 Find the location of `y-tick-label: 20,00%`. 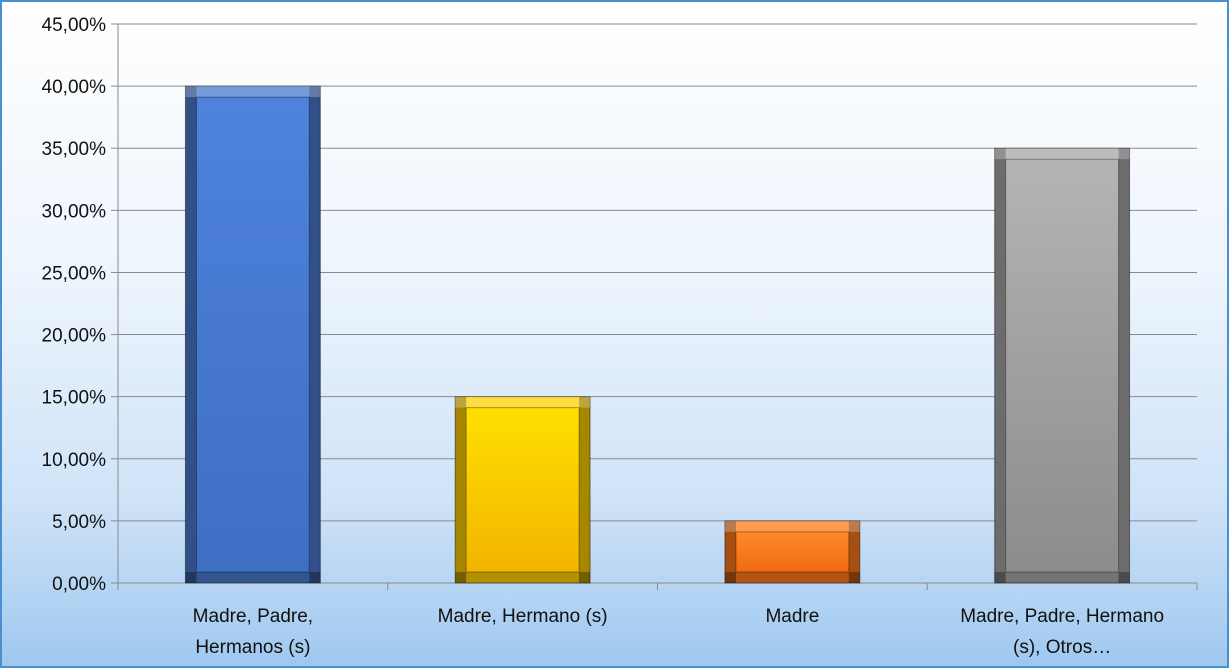

y-tick-label: 20,00% is located at coordinates (74, 336).